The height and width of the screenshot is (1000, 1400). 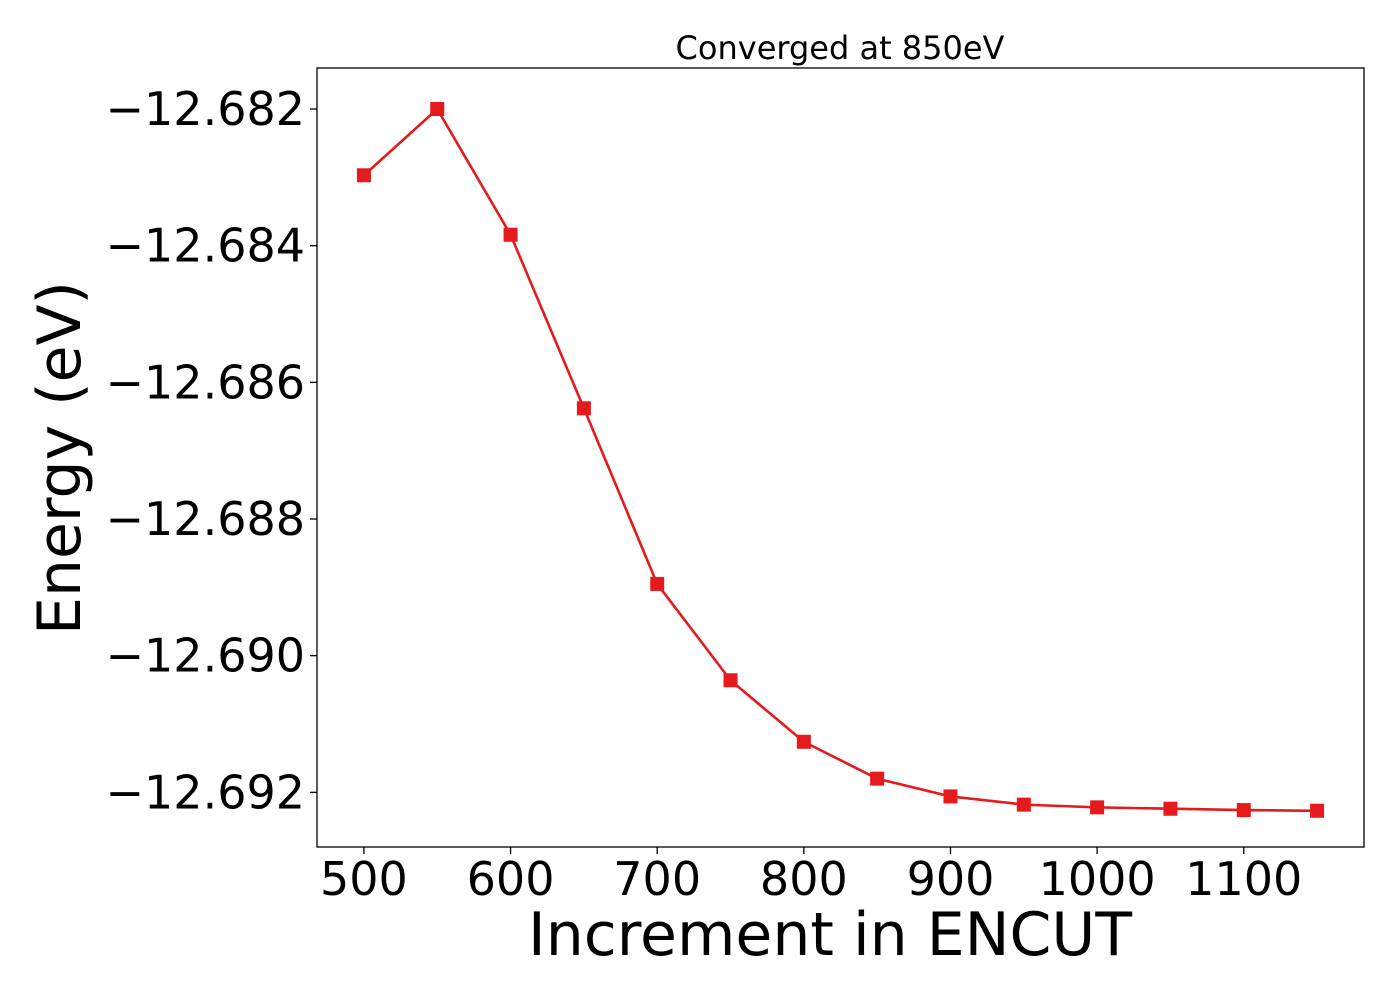 What do you see at coordinates (206, 382) in the screenshot?
I see `y-tick-label: −12.686` at bounding box center [206, 382].